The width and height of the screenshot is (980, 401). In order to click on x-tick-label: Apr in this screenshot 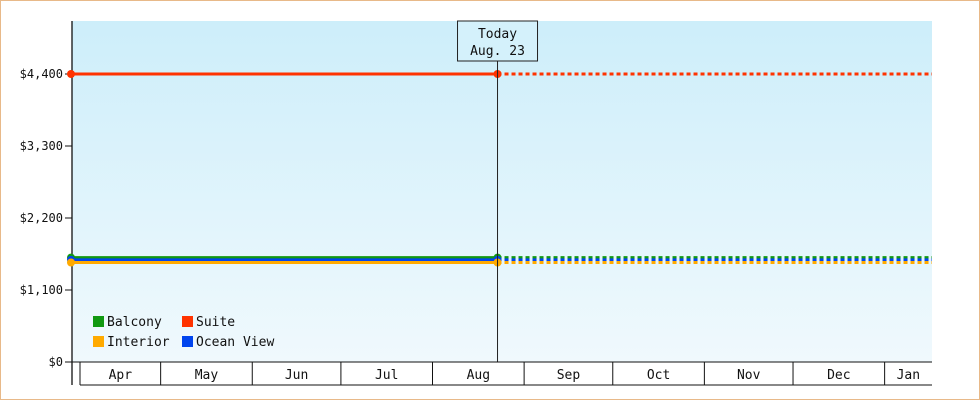, I will do `click(121, 375)`.